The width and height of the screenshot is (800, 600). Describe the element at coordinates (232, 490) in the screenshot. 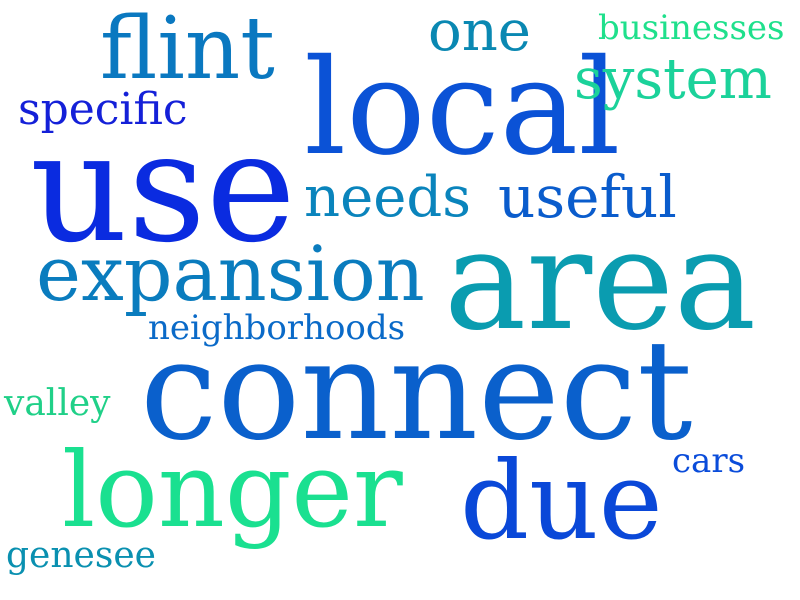

I see `word-longer: longer` at that location.